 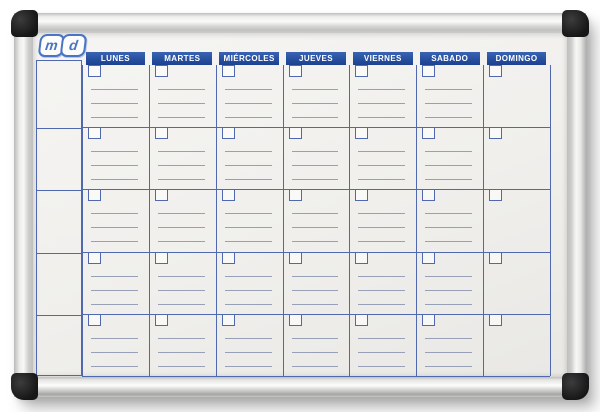 What do you see at coordinates (59, 218) in the screenshot?
I see `note-column` at bounding box center [59, 218].